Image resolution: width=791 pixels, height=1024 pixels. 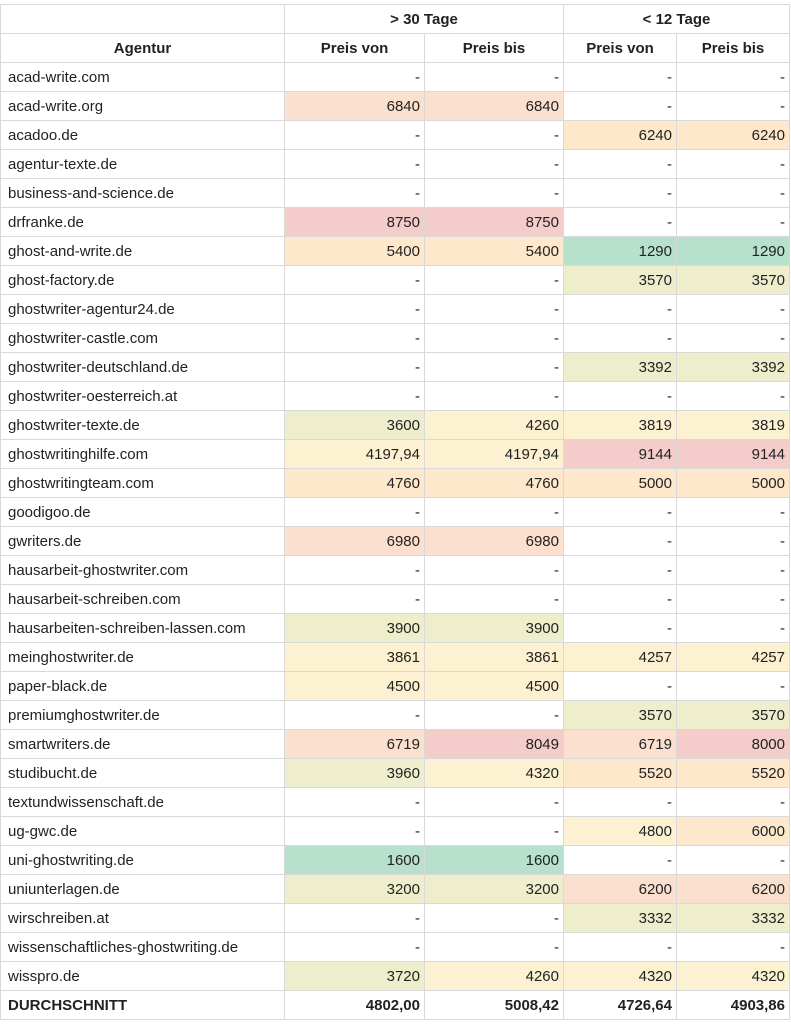 What do you see at coordinates (395, 802) in the screenshot?
I see `table-row: textundwissenschaft.de - - - -` at bounding box center [395, 802].